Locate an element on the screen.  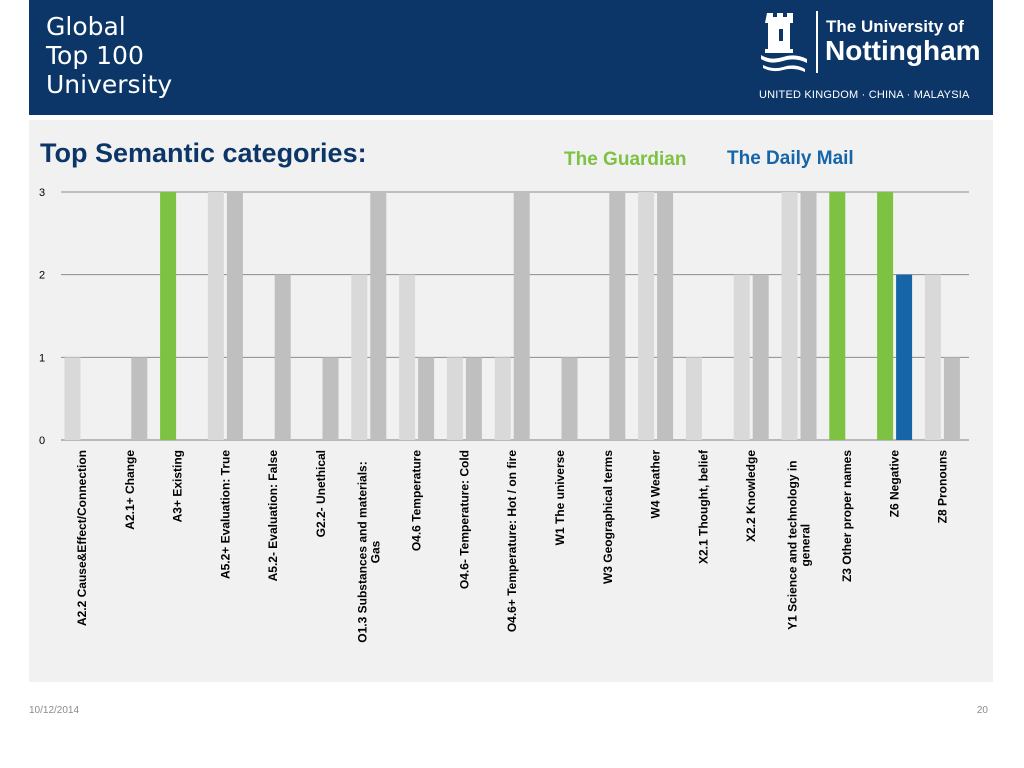
x-tick-label: W3 Geographical terms is located at coordinates (608, 517).